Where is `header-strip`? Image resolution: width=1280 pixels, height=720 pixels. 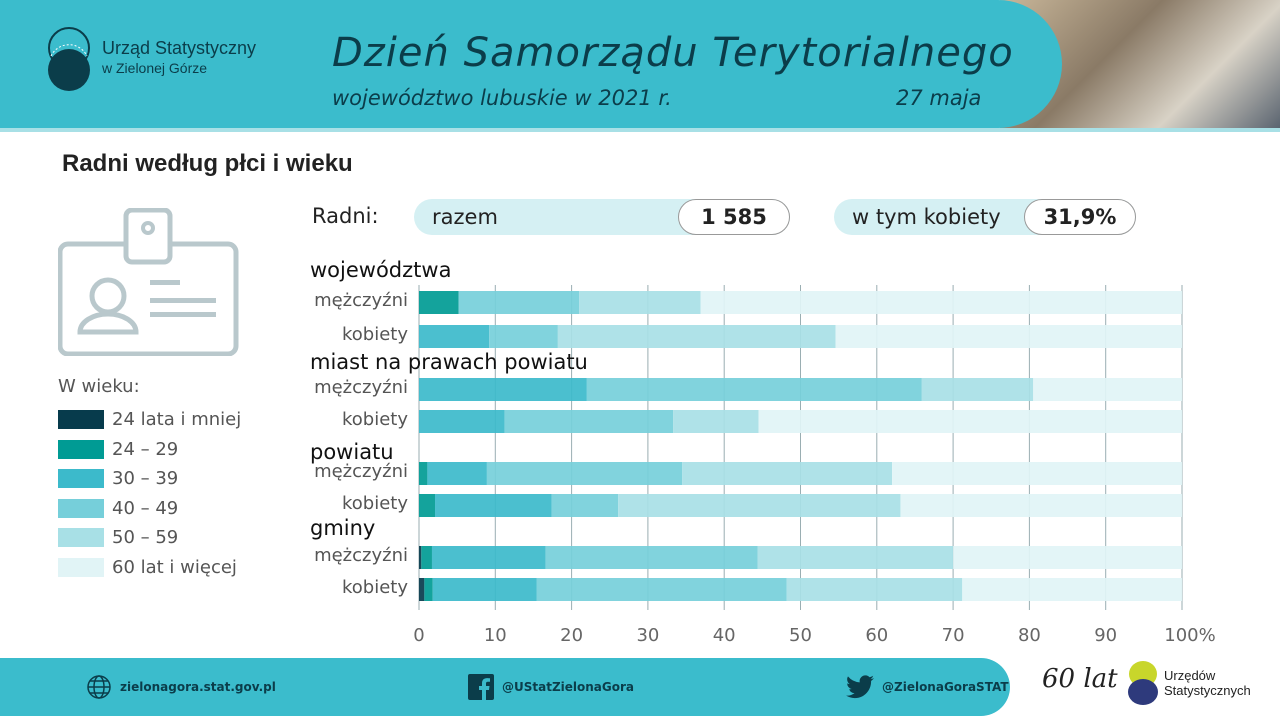
header-strip is located at coordinates (640, 128).